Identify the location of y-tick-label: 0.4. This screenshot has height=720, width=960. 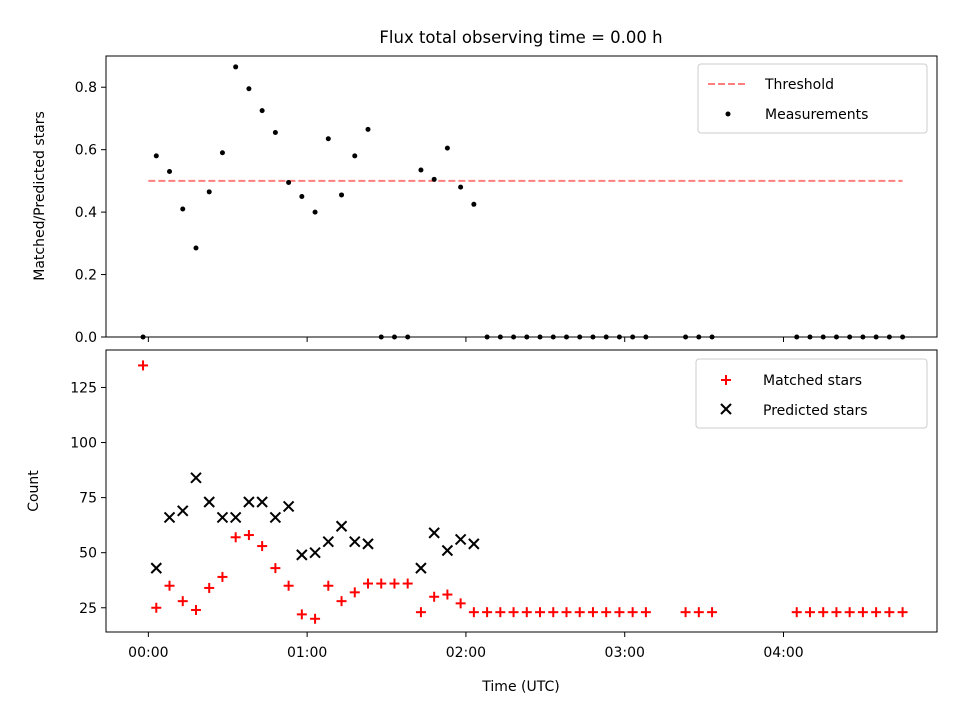
(86, 213).